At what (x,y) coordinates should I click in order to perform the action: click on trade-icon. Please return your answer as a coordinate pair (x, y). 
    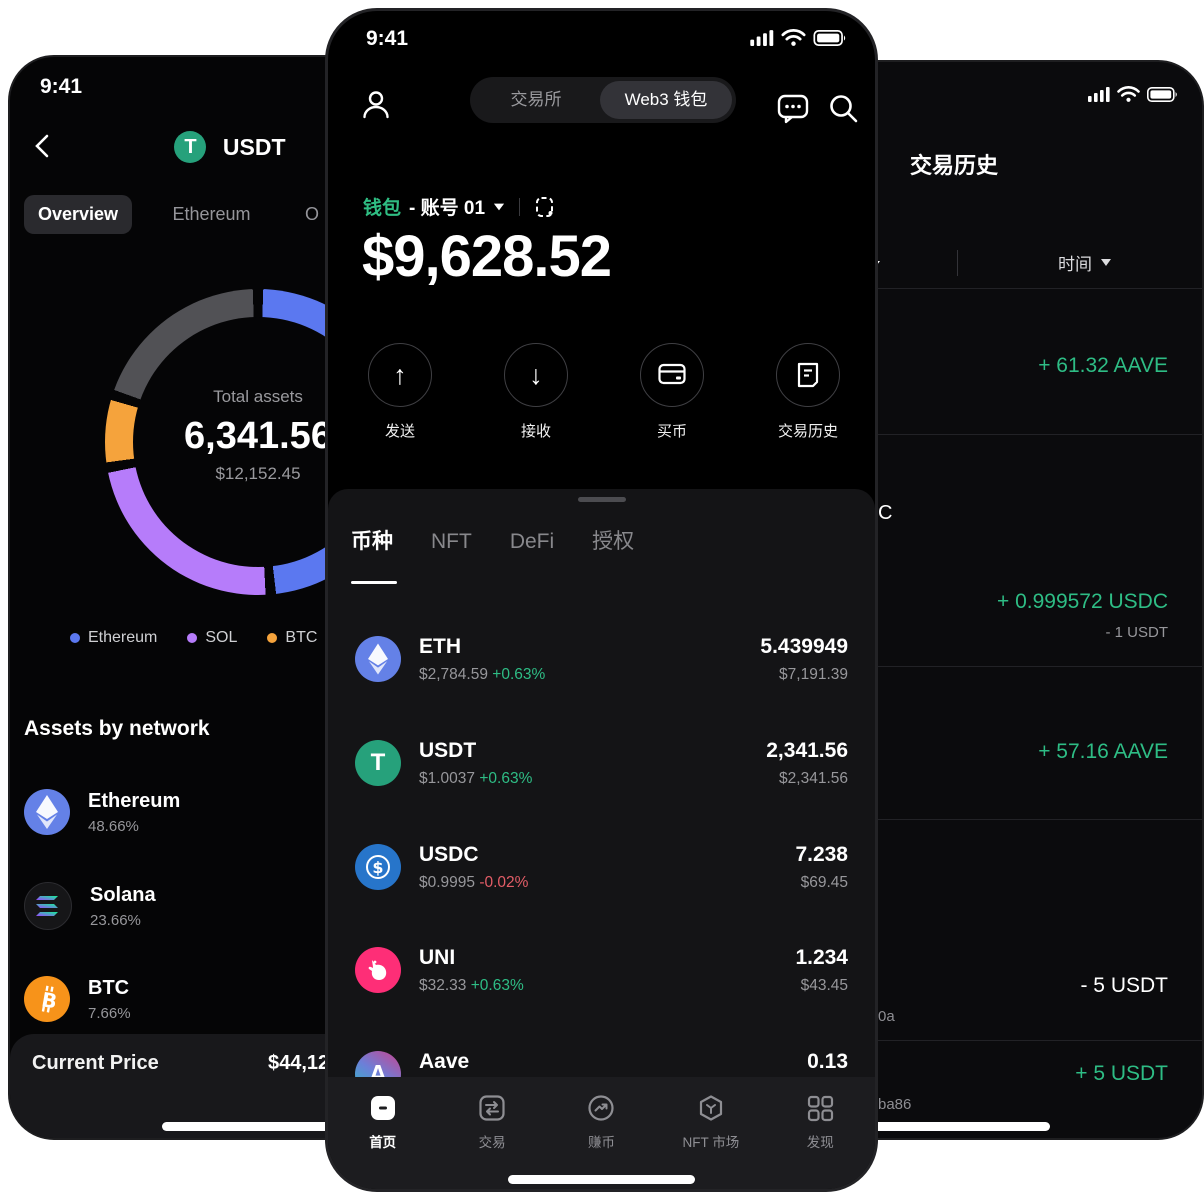
    Looking at the image, I should click on (492, 1108).